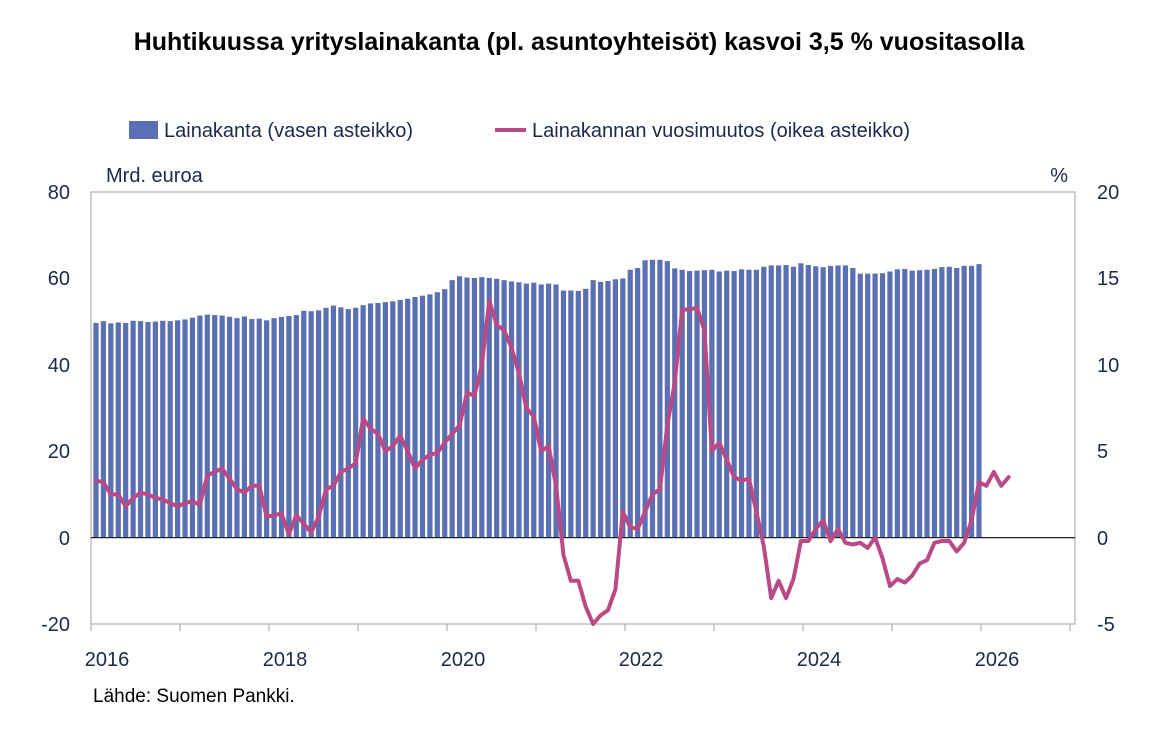 The height and width of the screenshot is (756, 1158). What do you see at coordinates (59, 279) in the screenshot?
I see `left-tick-label: 60` at bounding box center [59, 279].